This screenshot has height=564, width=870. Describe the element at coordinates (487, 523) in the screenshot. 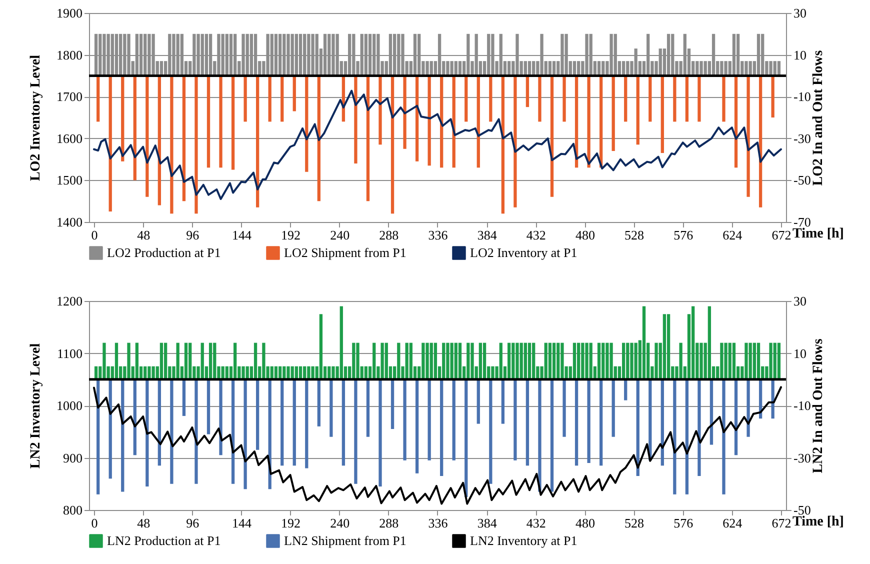

I see `x-tick-label: 384` at that location.